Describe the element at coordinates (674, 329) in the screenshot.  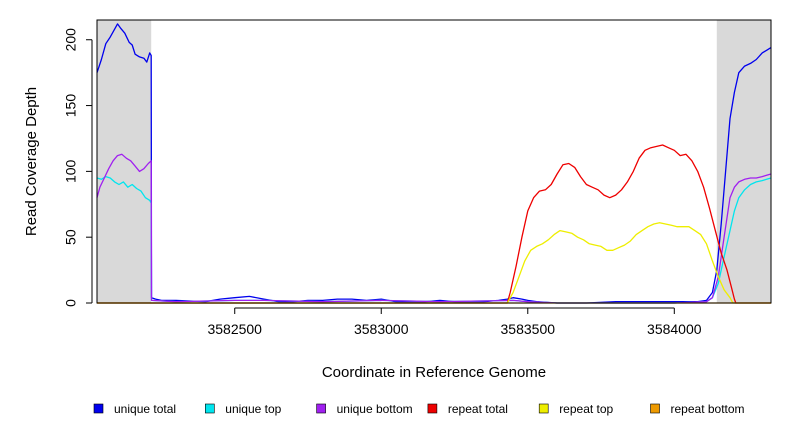
I see `x-tick-label: 3584000` at that location.